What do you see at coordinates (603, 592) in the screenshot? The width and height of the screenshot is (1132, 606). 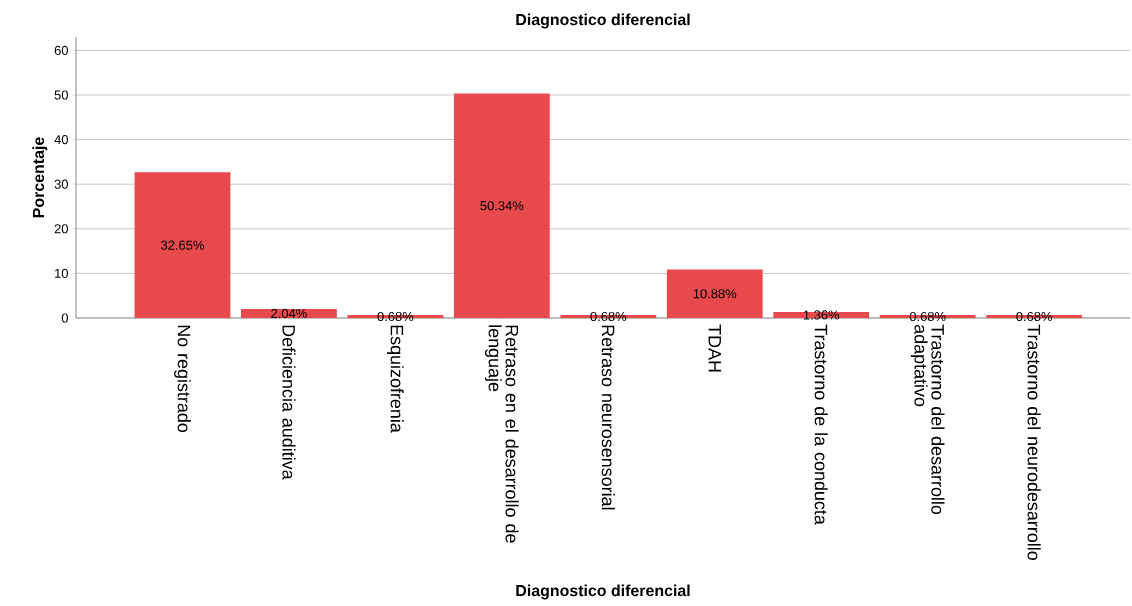 I see `x-axis-title: Diagnostico diferencial` at bounding box center [603, 592].